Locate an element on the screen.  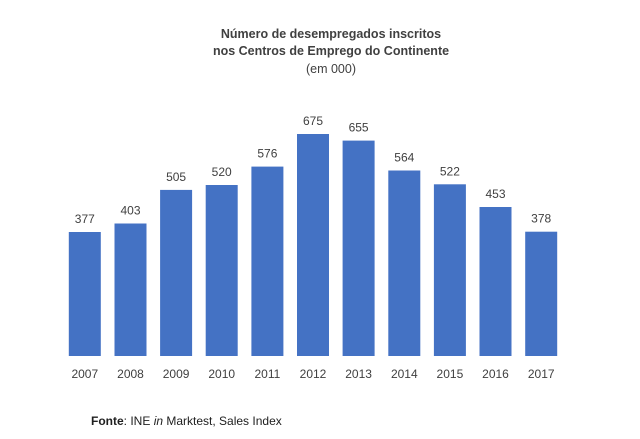
x-tick-label-2011: 2011 is located at coordinates (267, 374).